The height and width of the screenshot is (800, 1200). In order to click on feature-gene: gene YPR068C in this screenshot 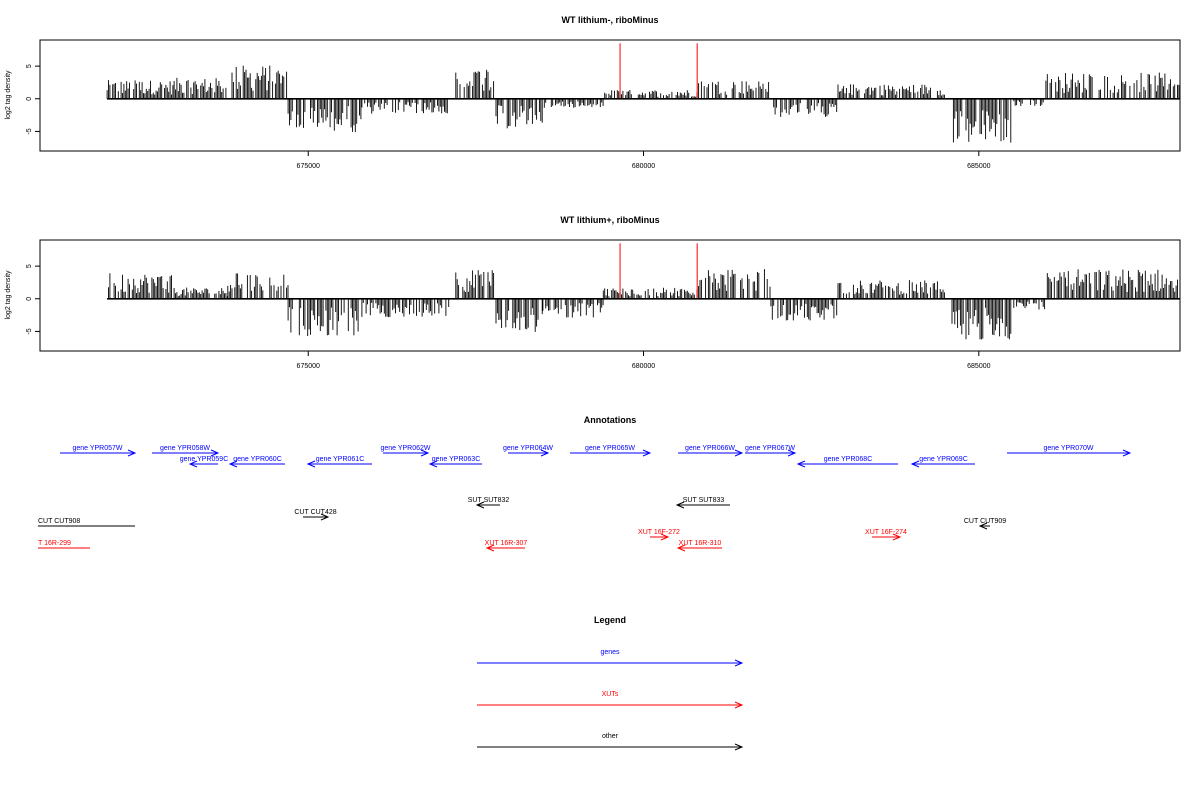, I will do `click(847, 462)`.